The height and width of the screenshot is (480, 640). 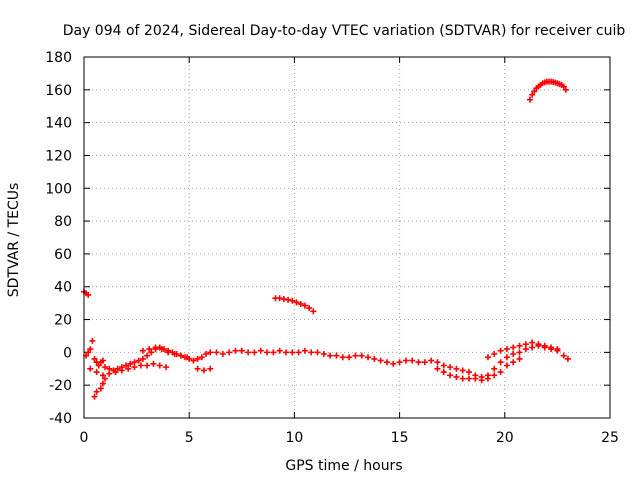 What do you see at coordinates (63, 222) in the screenshot?
I see `y-tick-label: 80` at bounding box center [63, 222].